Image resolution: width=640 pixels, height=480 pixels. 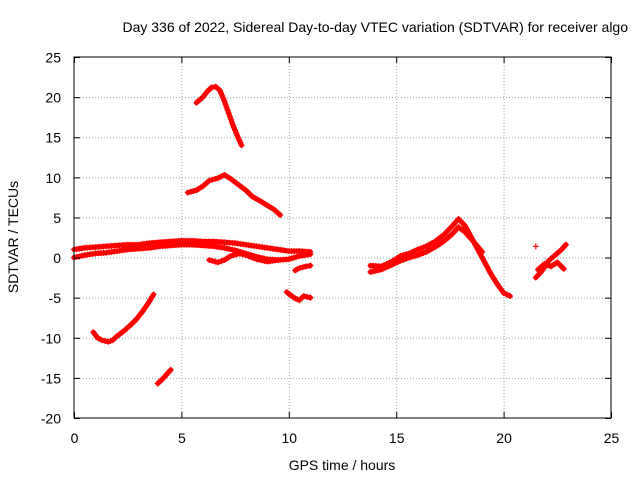 I want to click on series-arc-afternoon-lower, so click(x=426, y=249).